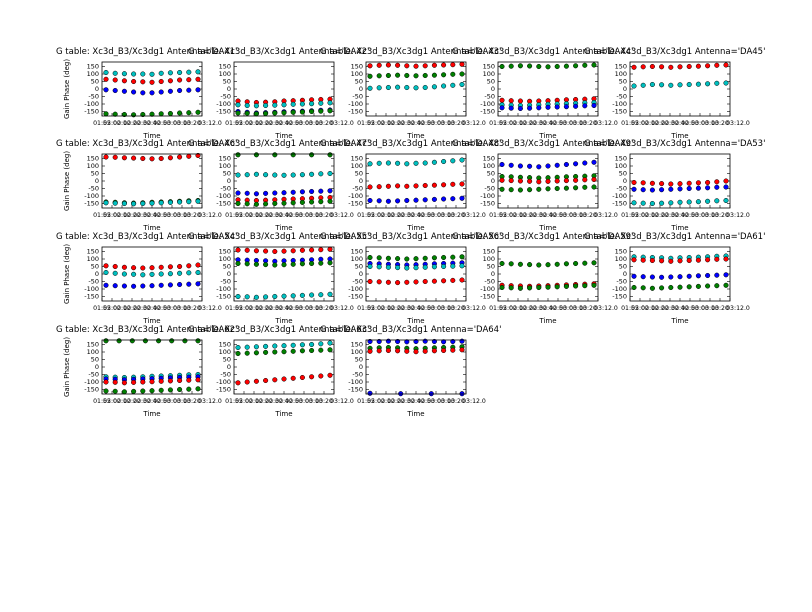  Describe the element at coordinates (406, 308) in the screenshot. I see `x-tick-label: 02:30` at that location.